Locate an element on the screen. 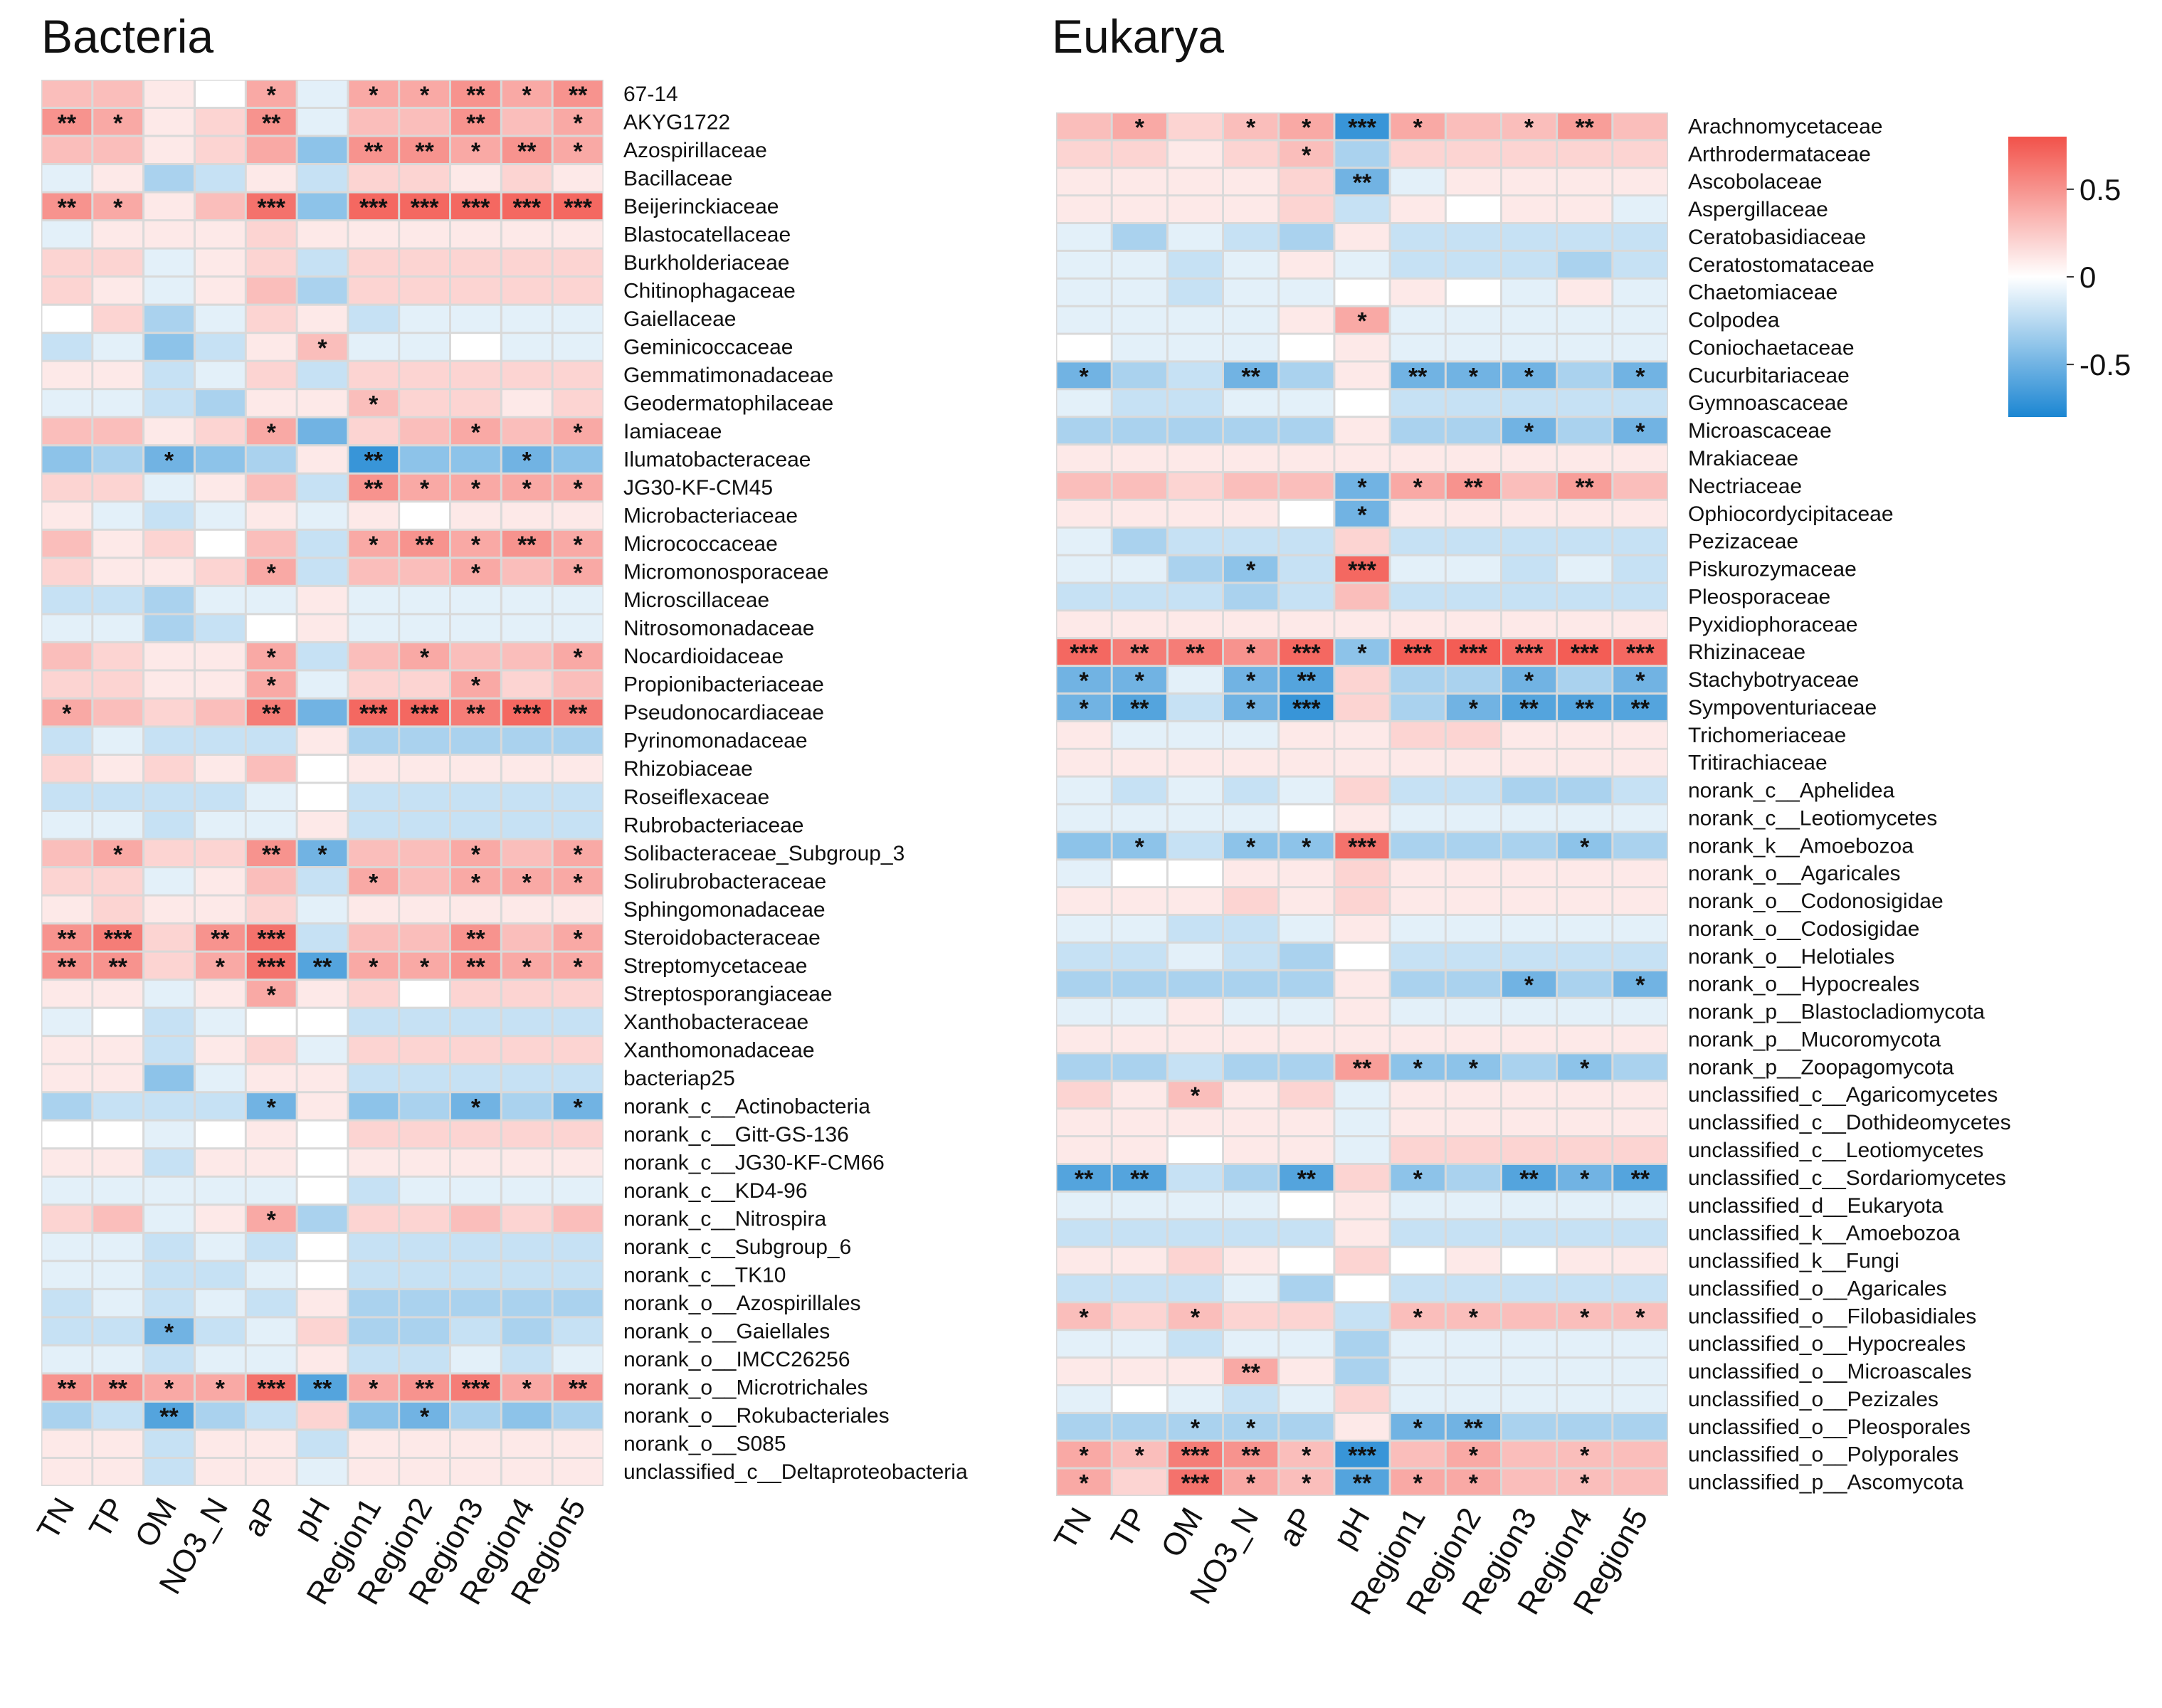 The width and height of the screenshot is (2162, 1708). eukarya-row-label-coniochaetaceae: Coniochaetaceae is located at coordinates (1771, 348).